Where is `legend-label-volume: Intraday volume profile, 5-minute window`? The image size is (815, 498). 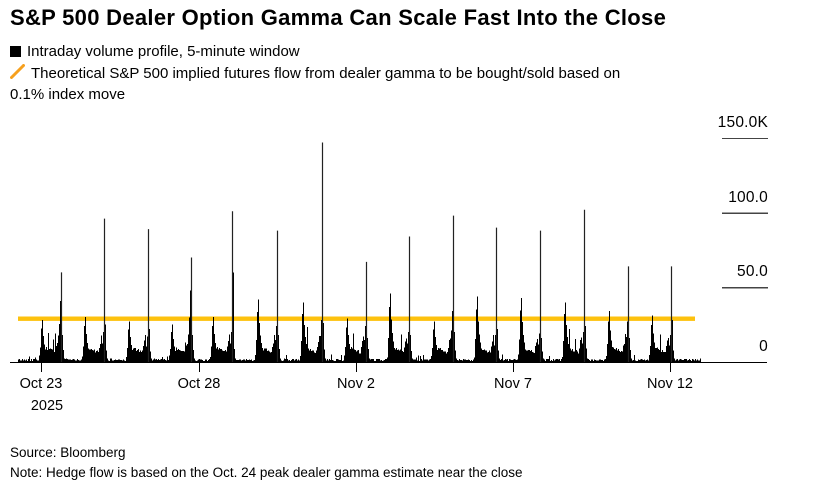
legend-label-volume: Intraday volume profile, 5-minute window is located at coordinates (163, 51).